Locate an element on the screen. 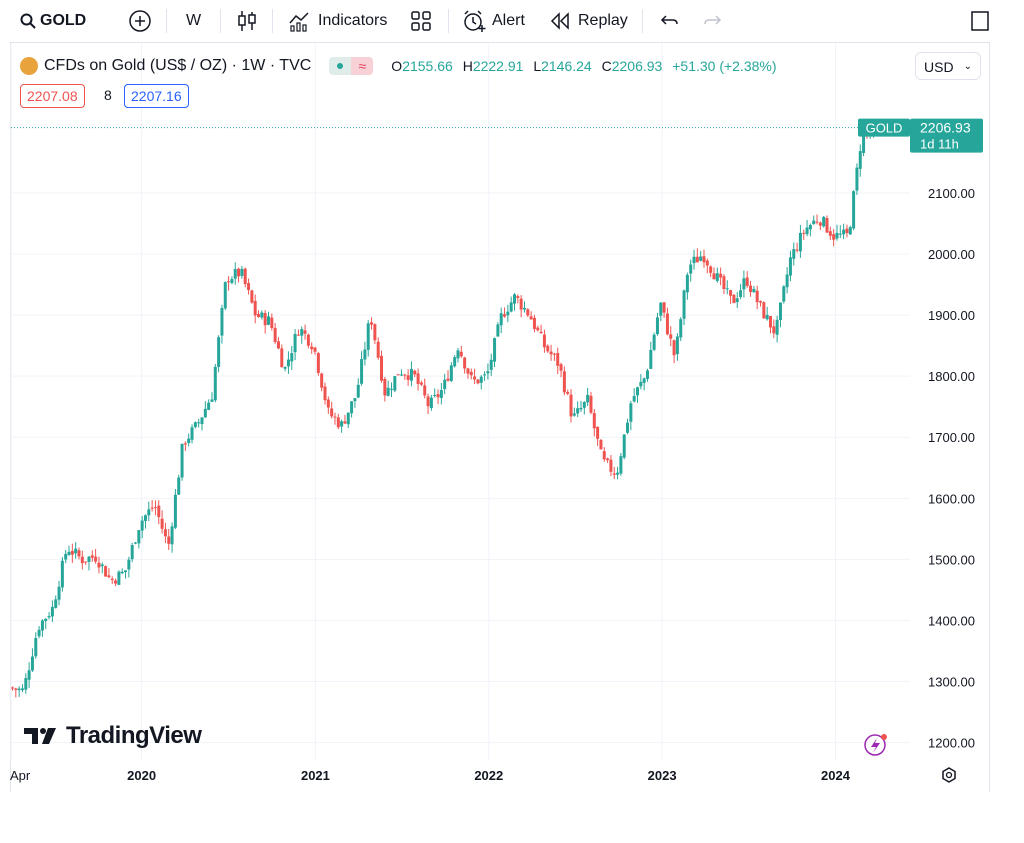 This screenshot has height=843, width=1024. chart-type-button is located at coordinates (247, 21).